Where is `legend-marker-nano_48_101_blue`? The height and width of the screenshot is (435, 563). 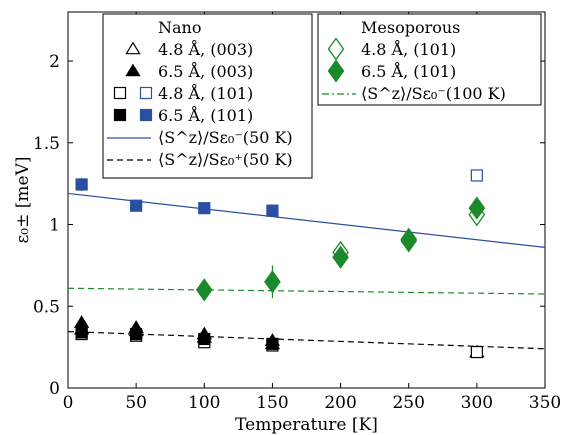 legend-marker-nano_48_101_blue is located at coordinates (146, 93).